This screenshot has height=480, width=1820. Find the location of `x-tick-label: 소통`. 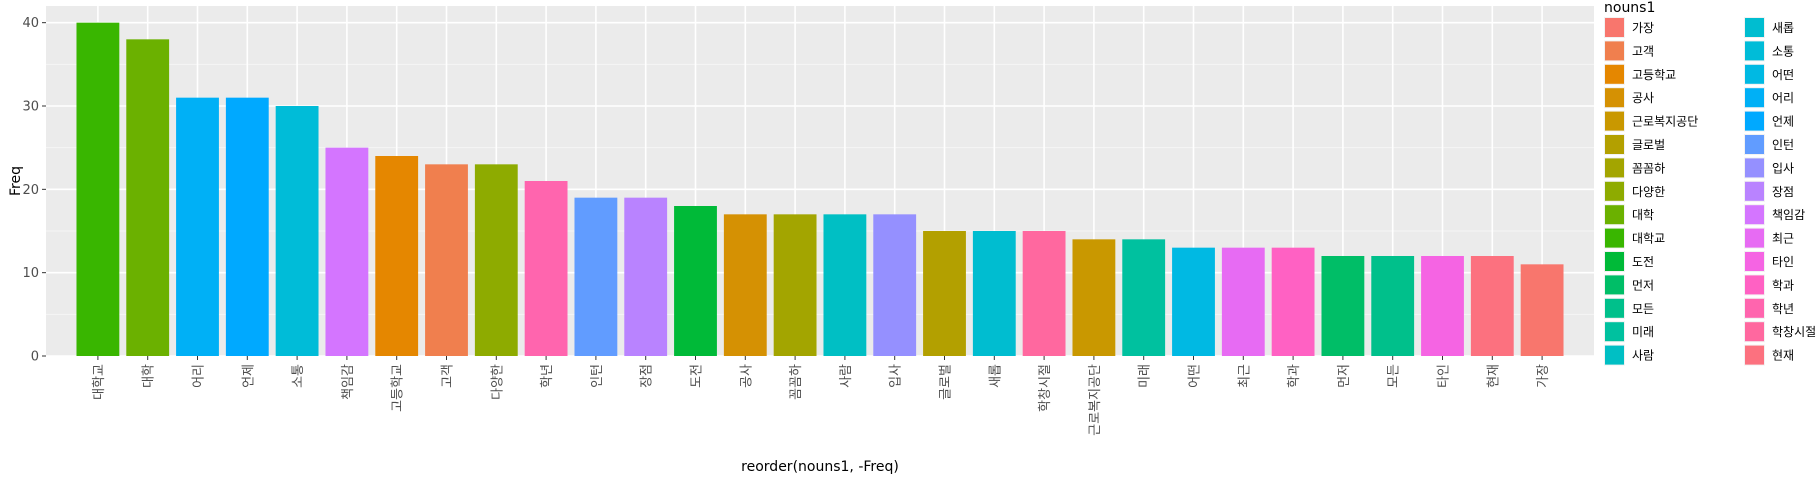

x-tick-label: 소통 is located at coordinates (298, 376).